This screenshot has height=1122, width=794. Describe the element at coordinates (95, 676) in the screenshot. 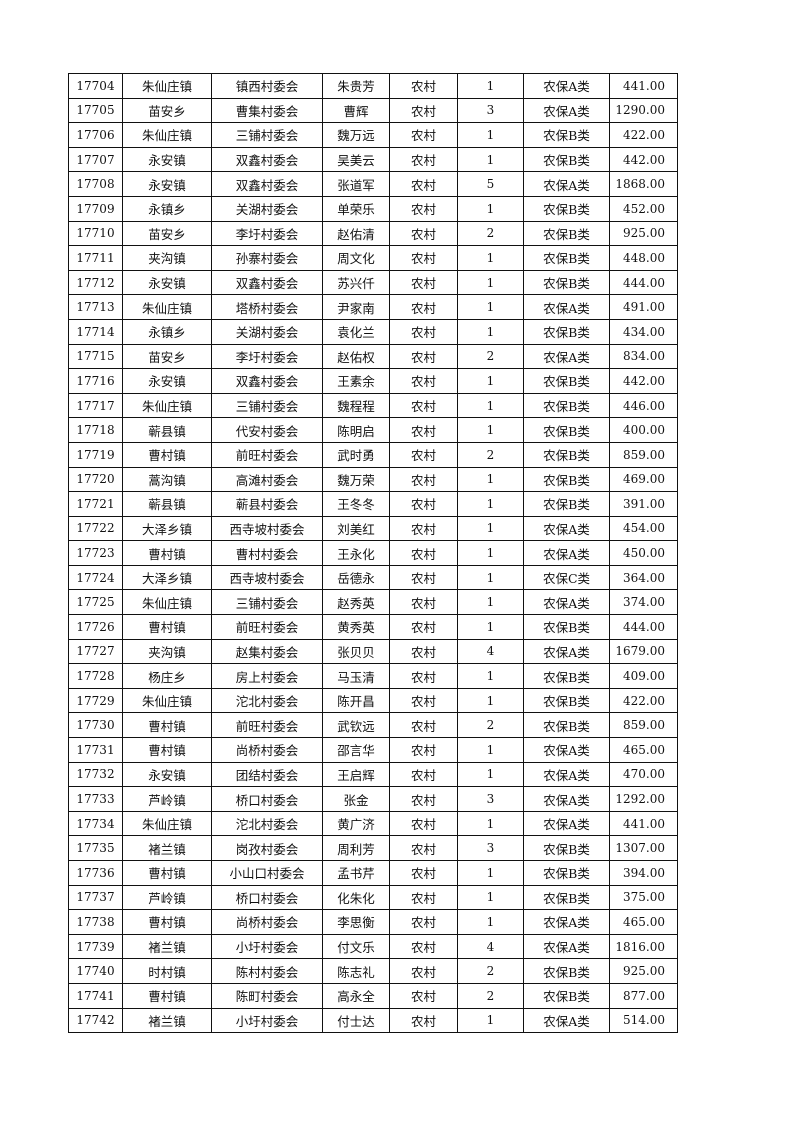

I see `record-id-cell: 17728` at that location.